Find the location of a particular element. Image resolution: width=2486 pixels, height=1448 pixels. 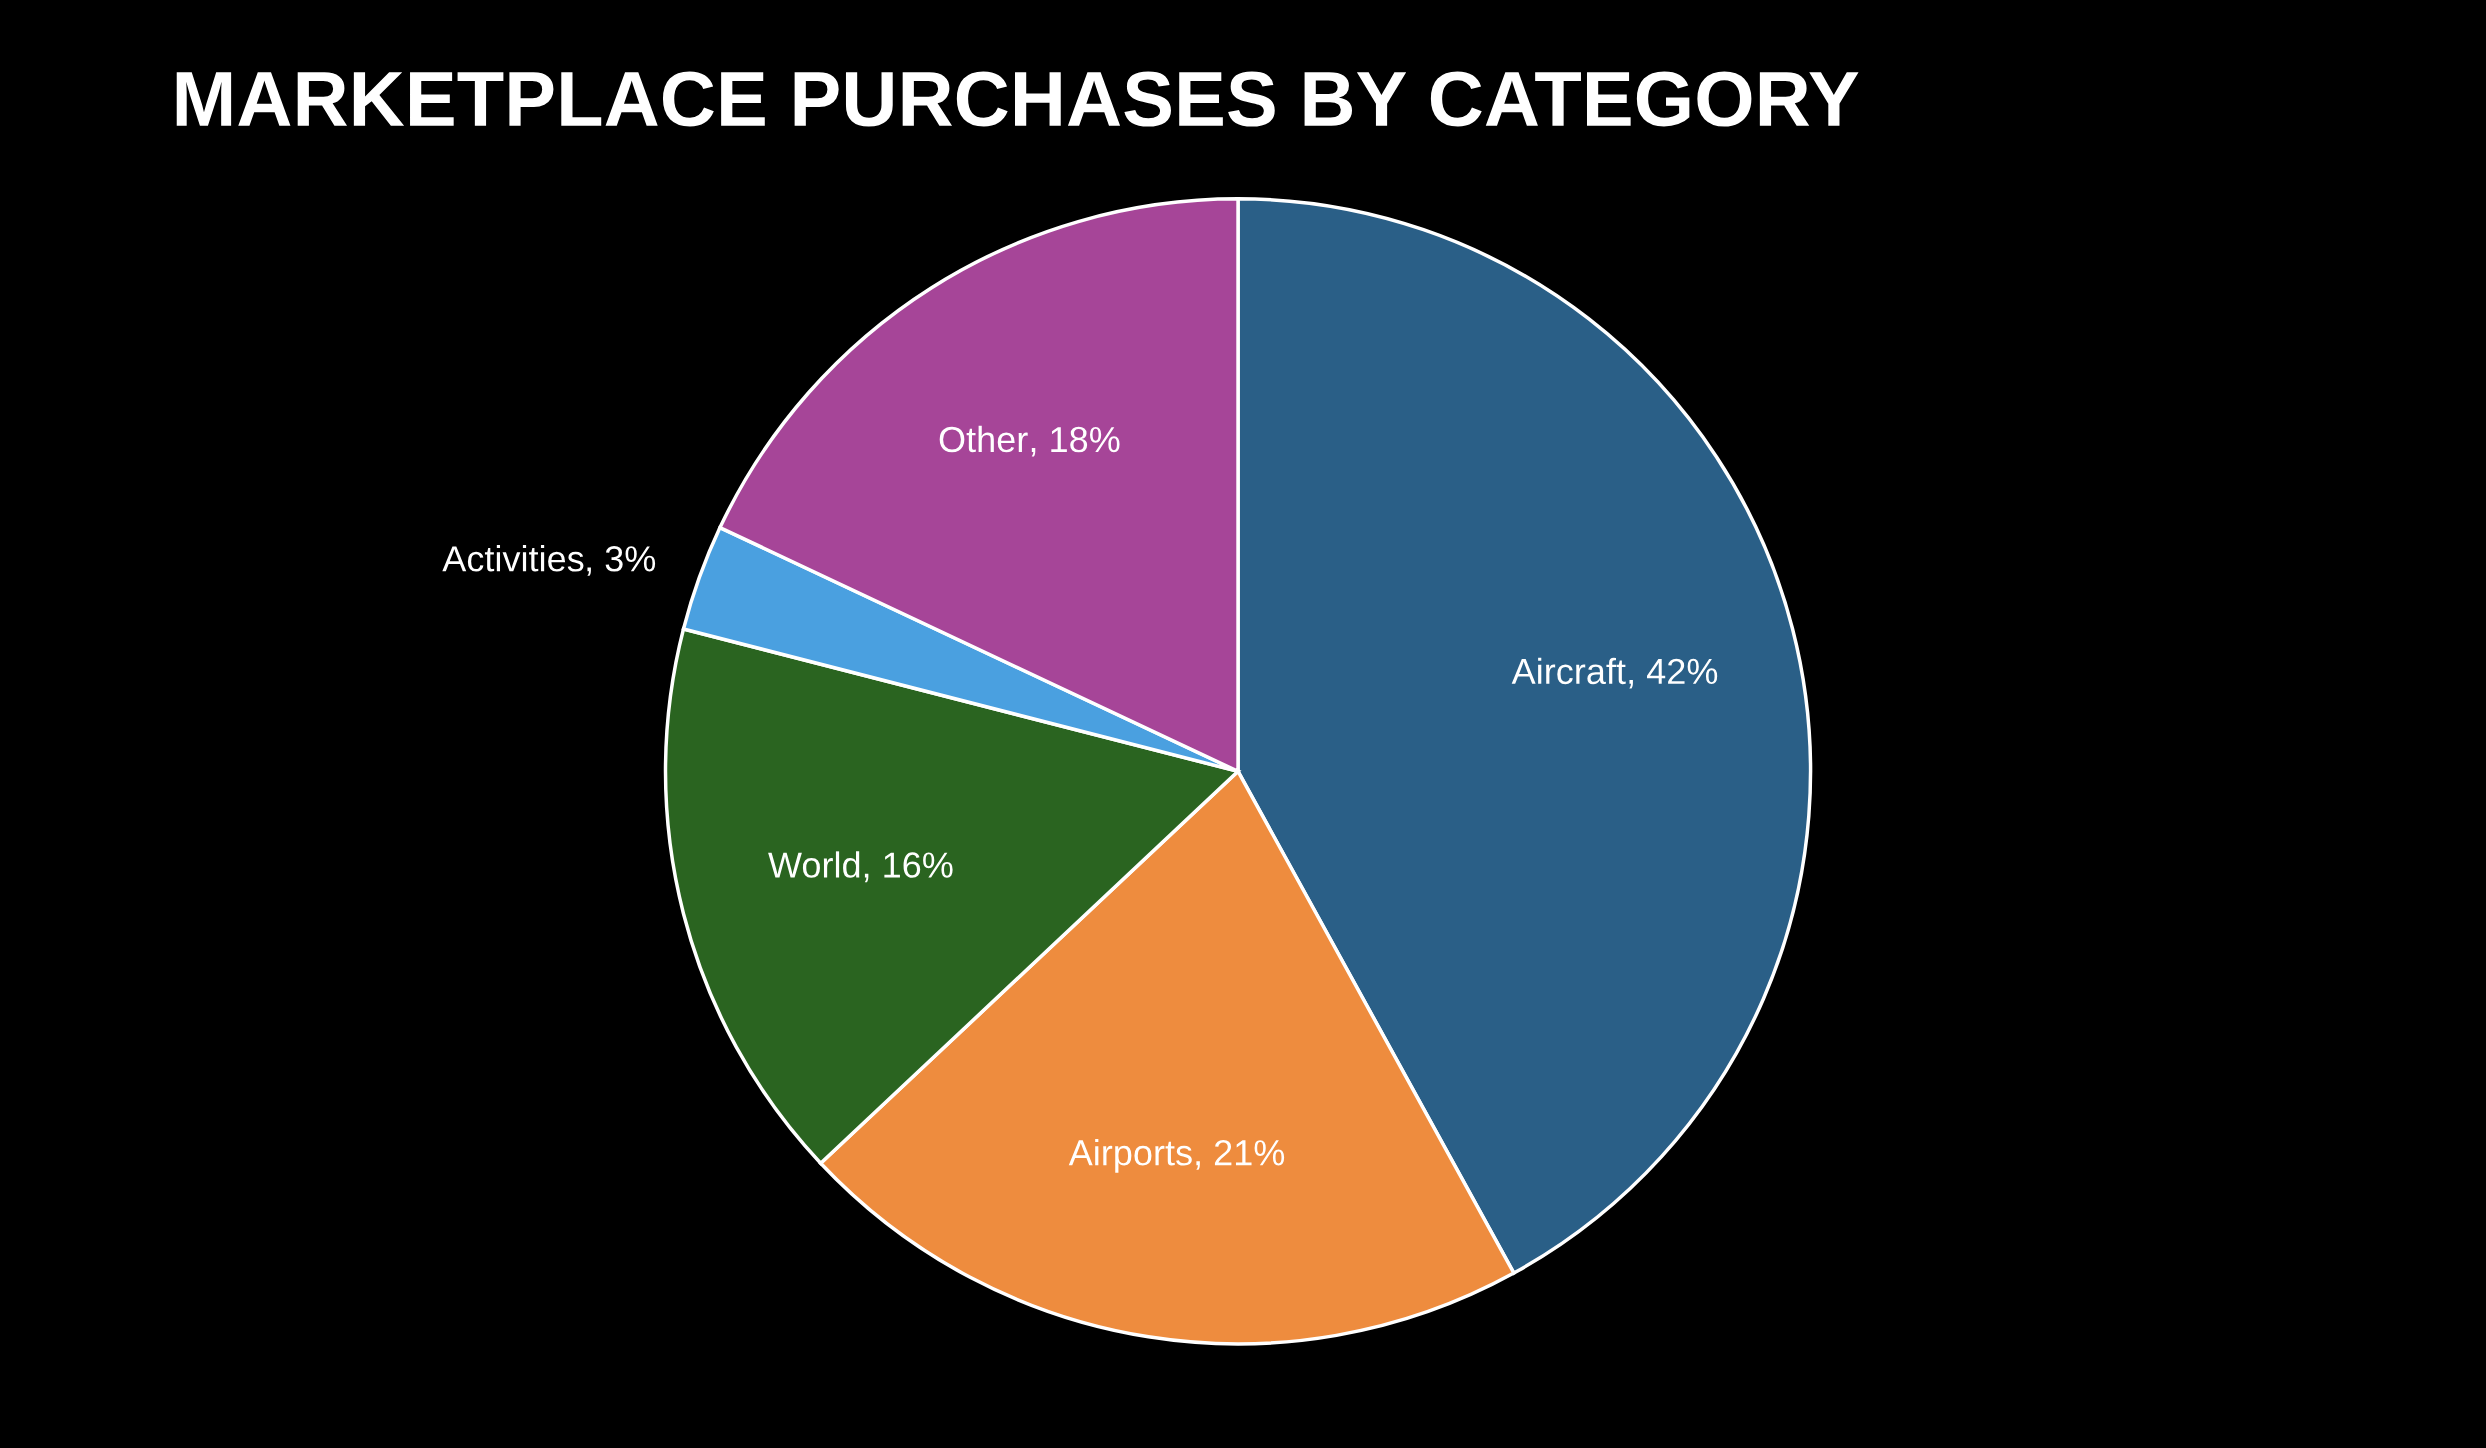

data-label: , 18% is located at coordinates (1075, 441).